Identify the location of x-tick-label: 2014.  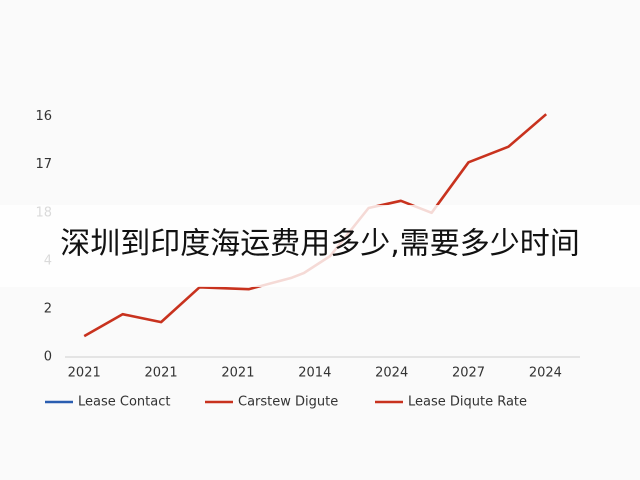
(314, 373).